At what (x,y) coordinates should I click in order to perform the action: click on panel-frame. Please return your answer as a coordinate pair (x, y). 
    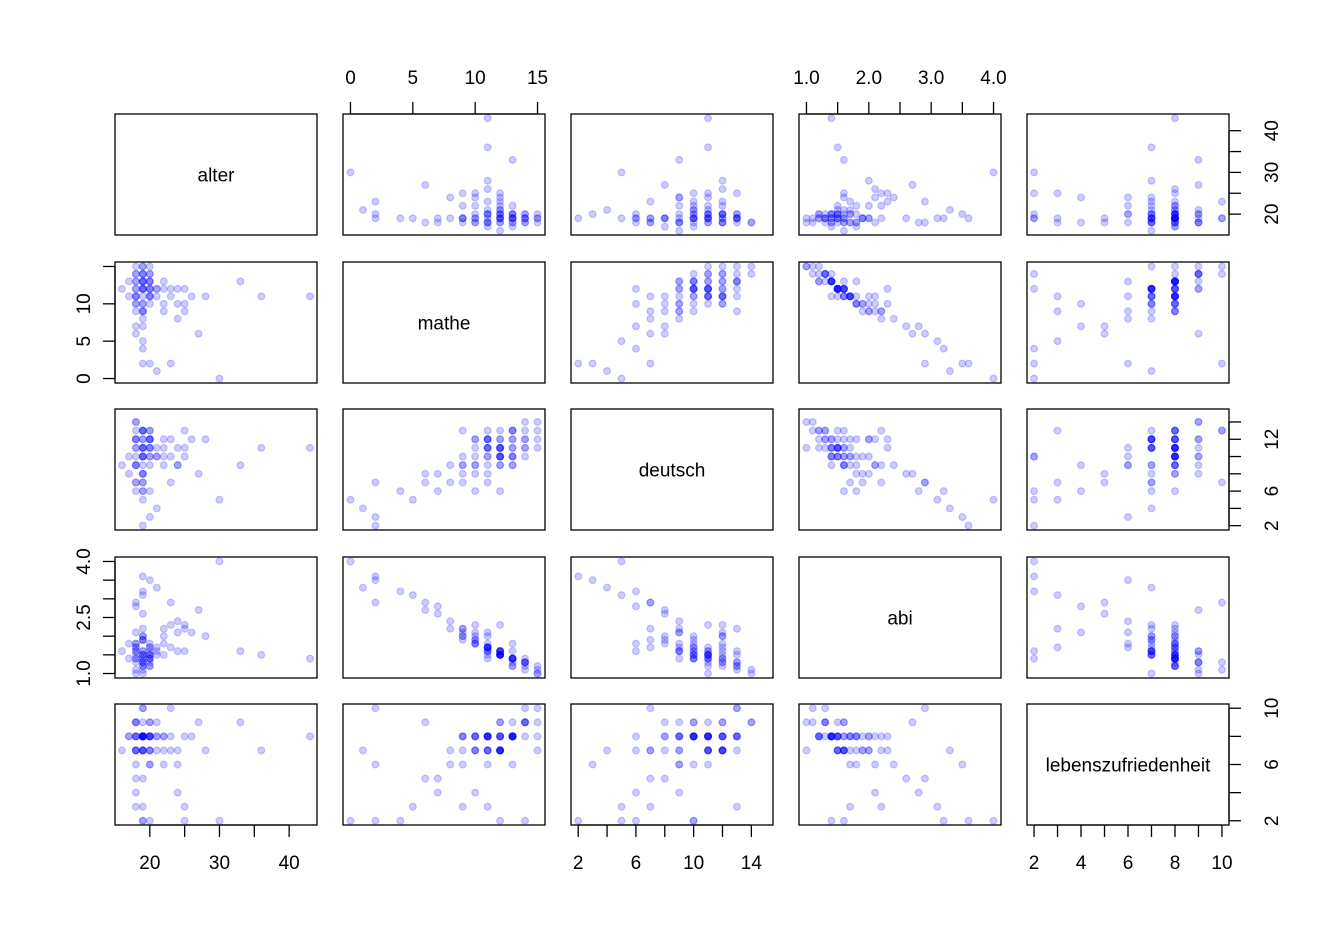
    Looking at the image, I should click on (672, 174).